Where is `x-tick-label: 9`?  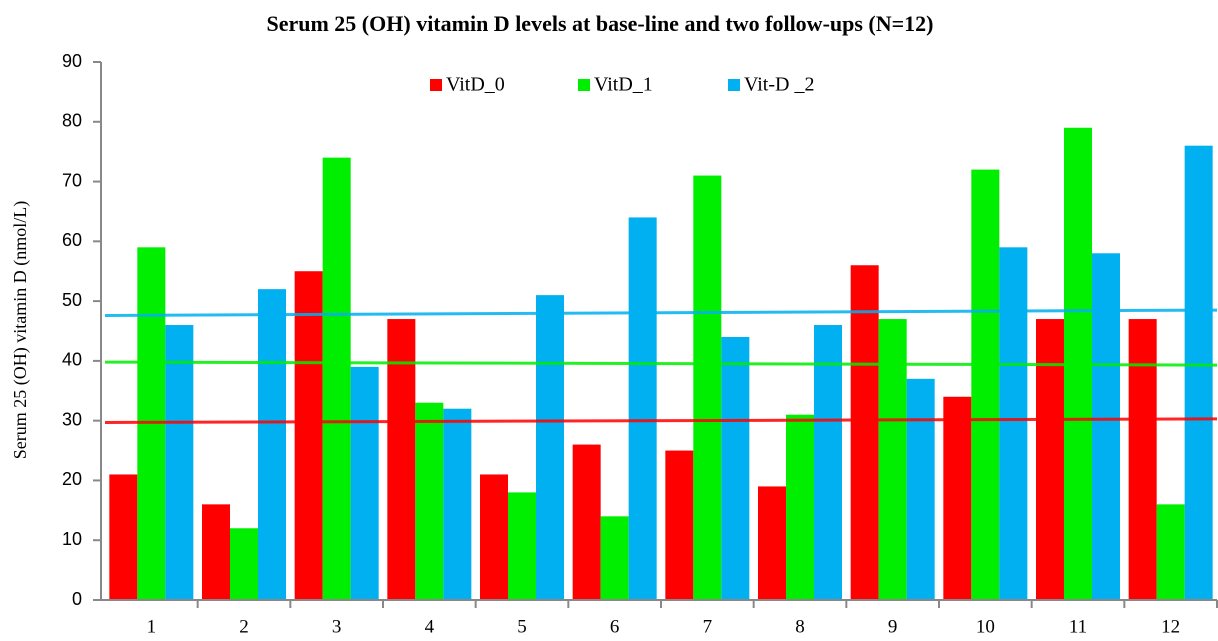
x-tick-label: 9 is located at coordinates (893, 626).